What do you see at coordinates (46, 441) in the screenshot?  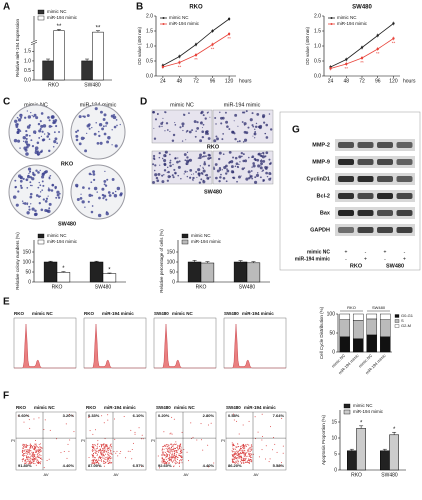 I see `scatter-frame` at bounding box center [46, 441].